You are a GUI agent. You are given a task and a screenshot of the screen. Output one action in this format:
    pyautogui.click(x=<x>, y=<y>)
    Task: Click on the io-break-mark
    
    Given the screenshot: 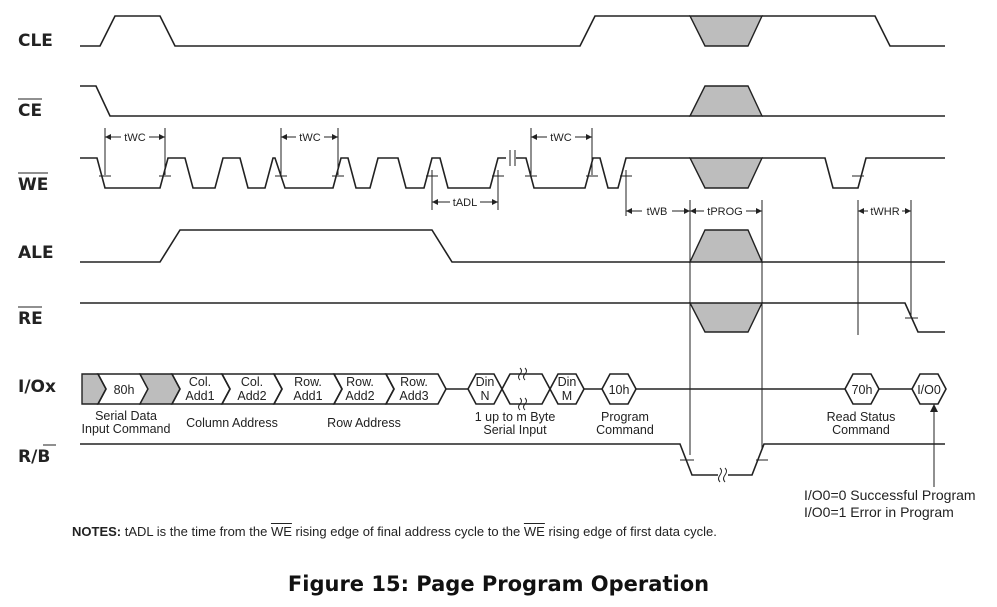 What is the action you would take?
    pyautogui.click(x=522, y=389)
    